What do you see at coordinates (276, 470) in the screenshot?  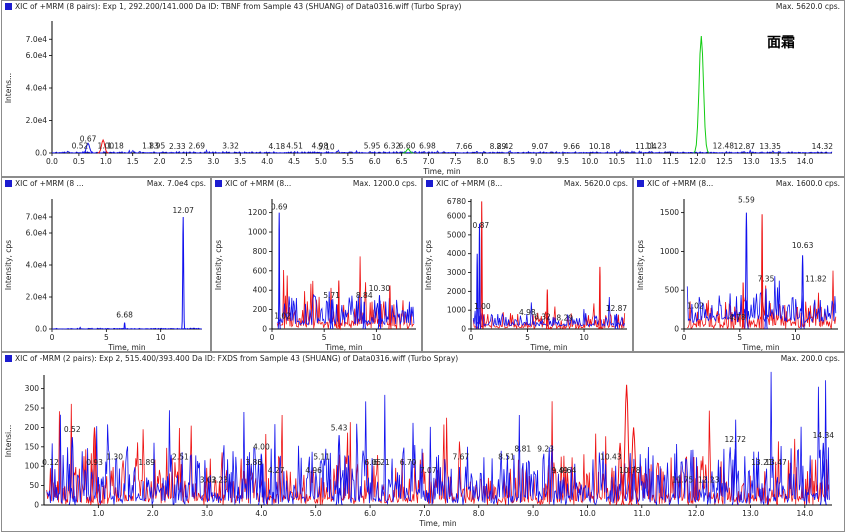 I see `peak-label: 4.27` at bounding box center [276, 470].